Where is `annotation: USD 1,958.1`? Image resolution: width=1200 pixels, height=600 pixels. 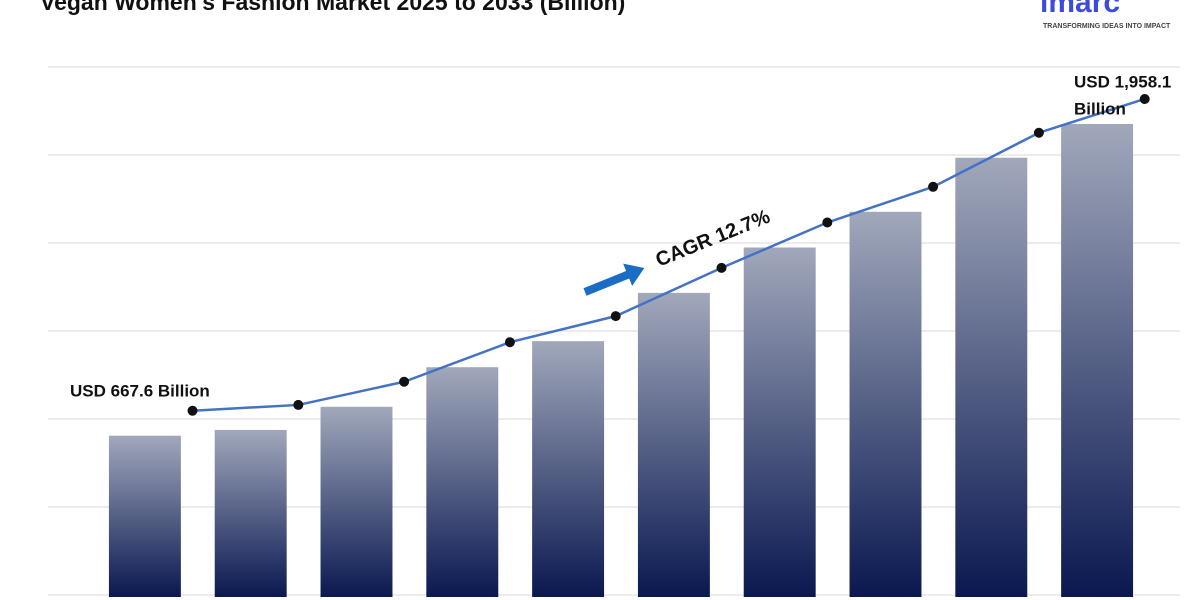
annotation: USD 1,958.1 is located at coordinates (1122, 81).